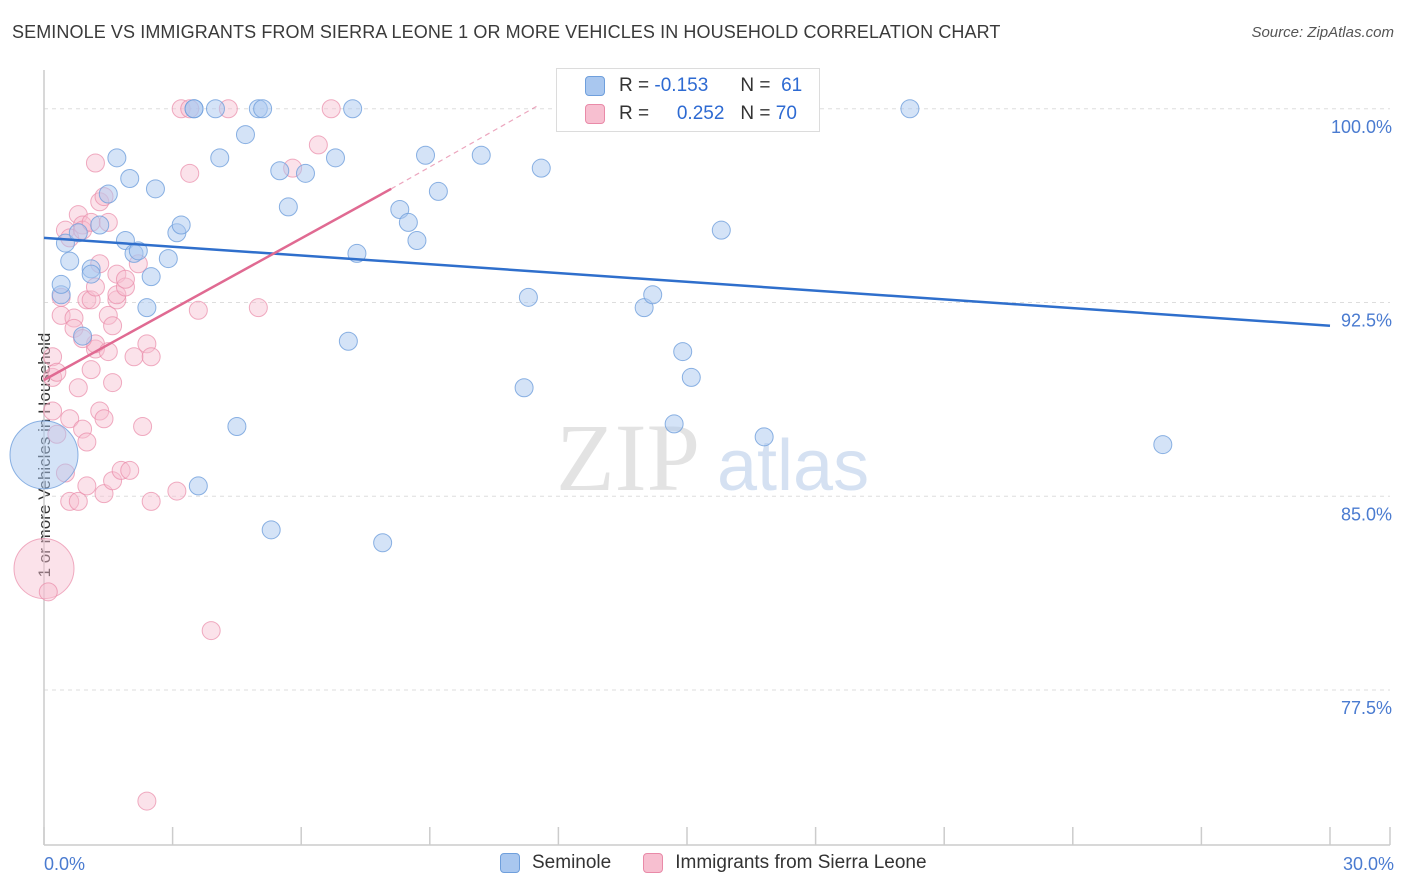 The width and height of the screenshot is (1406, 892). Describe the element at coordinates (1366, 708) in the screenshot. I see `y-tick-label: 77.5%` at that location.